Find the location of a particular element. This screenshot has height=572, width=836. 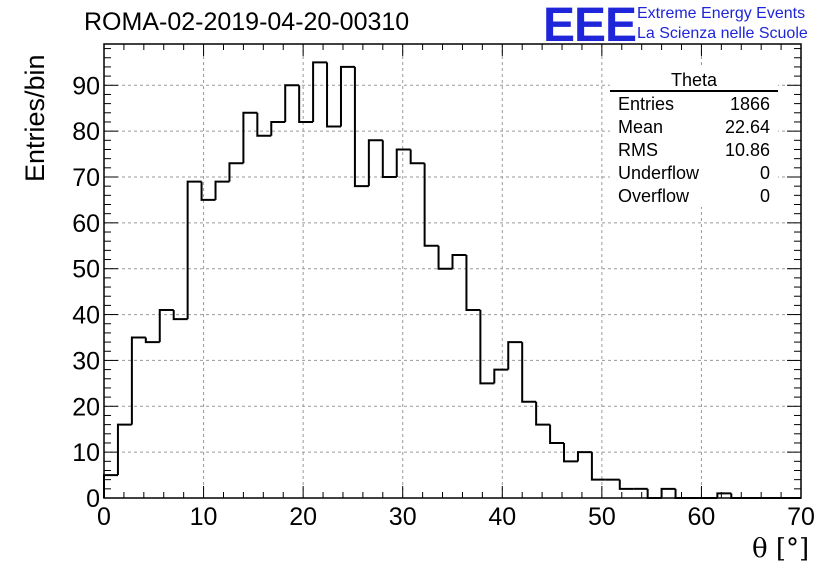

chart-title: ROMA-02-2019-04-20-00310 is located at coordinates (247, 22).